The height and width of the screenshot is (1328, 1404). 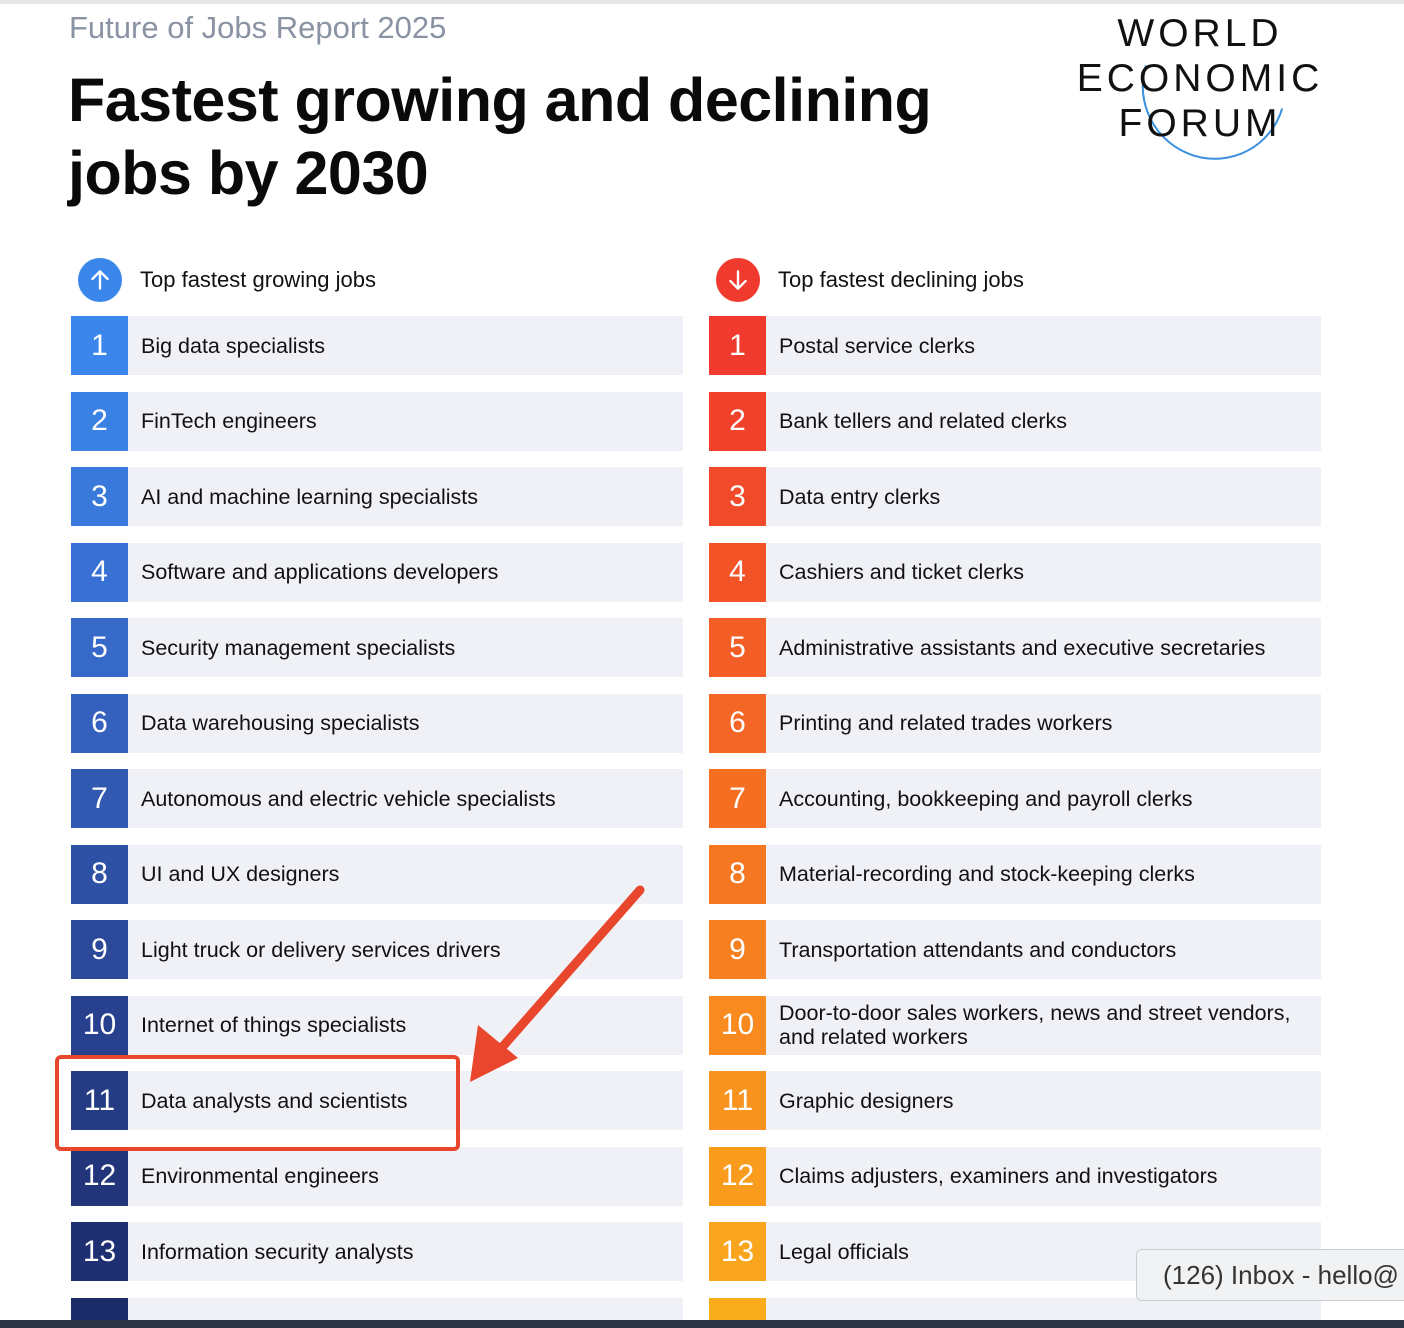 I want to click on growing-row: 4 Software and applications developers, so click(x=377, y=572).